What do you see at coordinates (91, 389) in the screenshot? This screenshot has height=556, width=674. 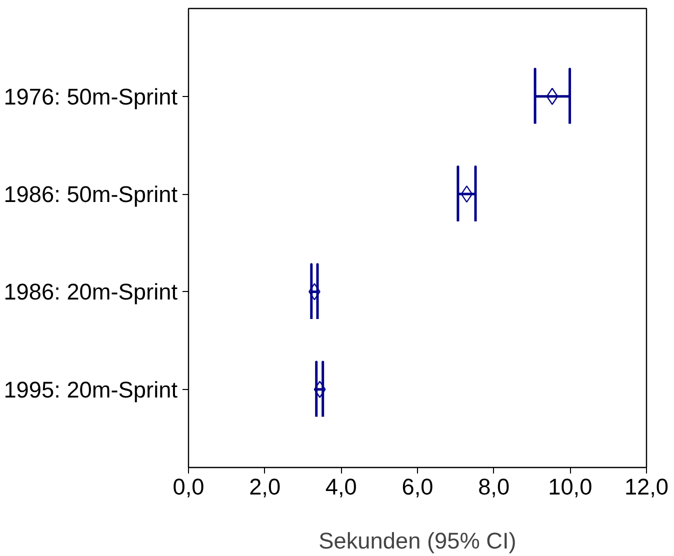 I see `y-tick-label: 1995: 20m-Sprint` at bounding box center [91, 389].